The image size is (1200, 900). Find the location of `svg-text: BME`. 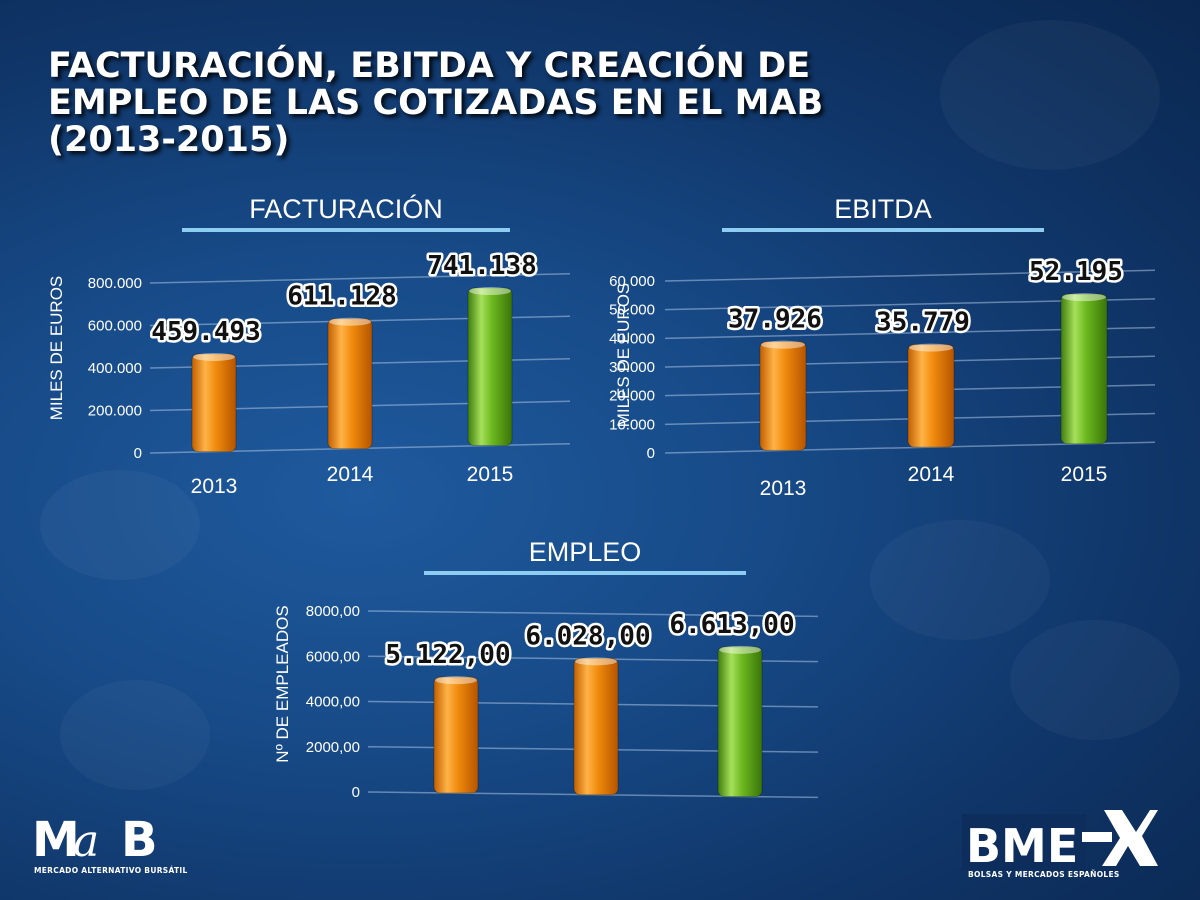

svg-text: BME is located at coordinates (1022, 846).